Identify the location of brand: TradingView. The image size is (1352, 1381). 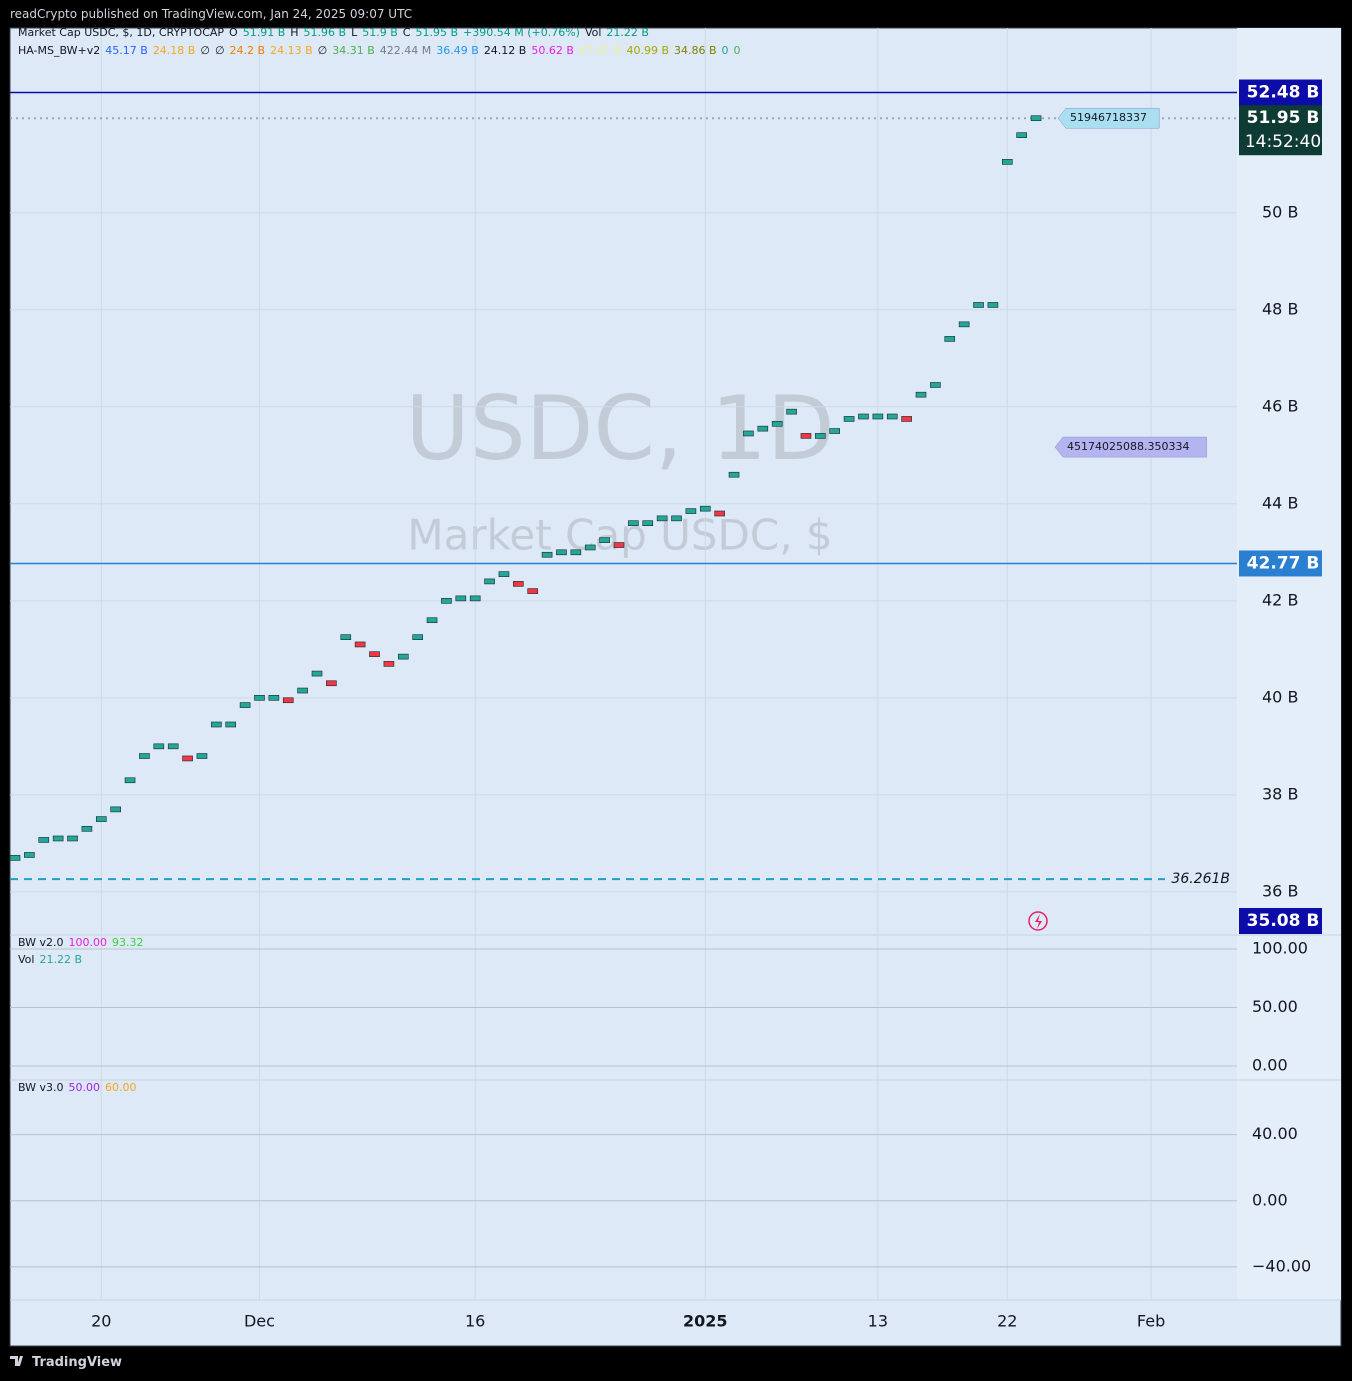
(77, 1362).